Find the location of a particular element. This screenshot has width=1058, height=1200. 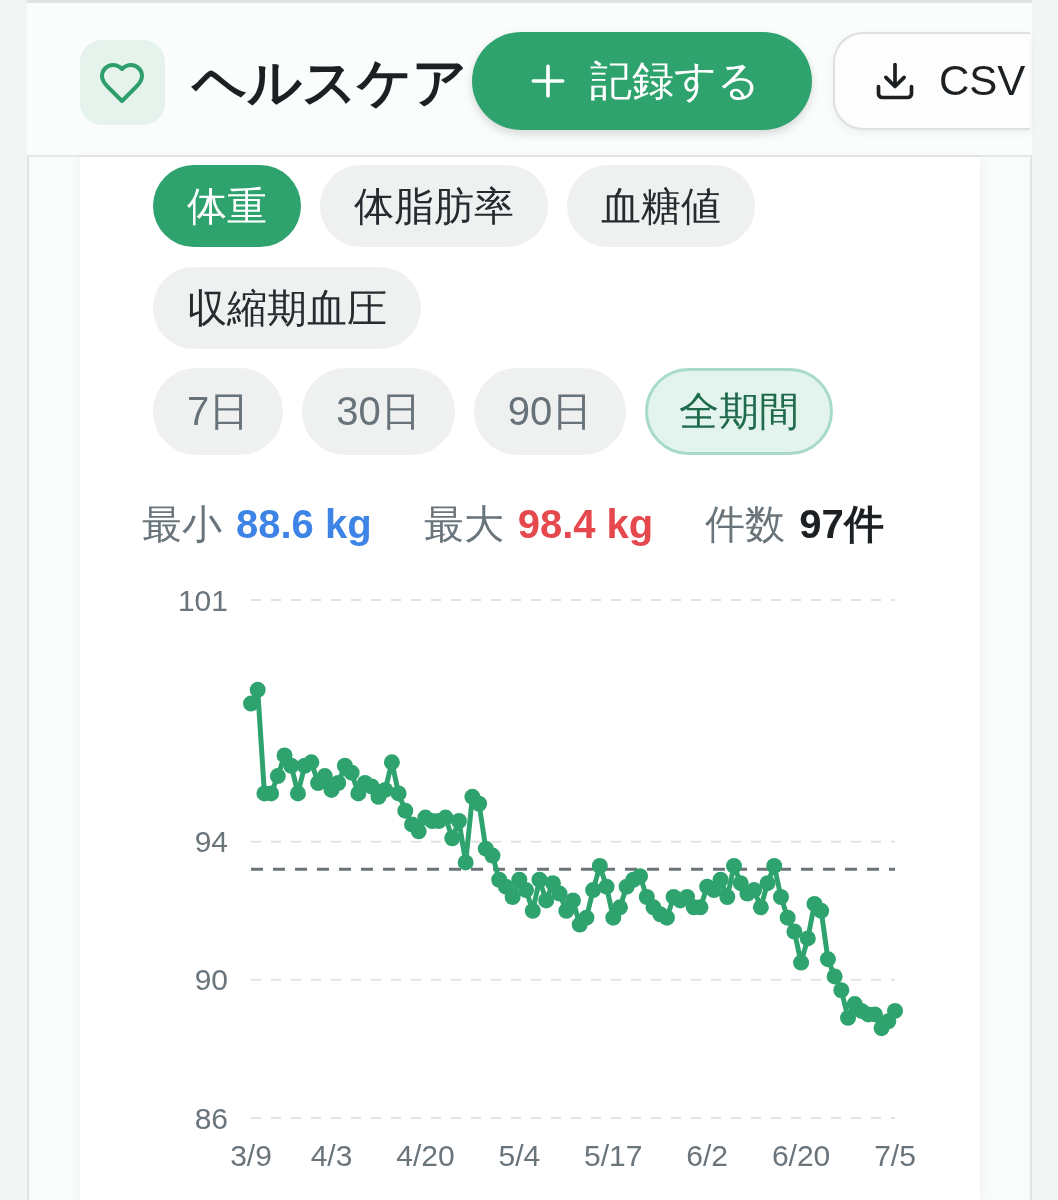

text: 90日 is located at coordinates (550, 411).